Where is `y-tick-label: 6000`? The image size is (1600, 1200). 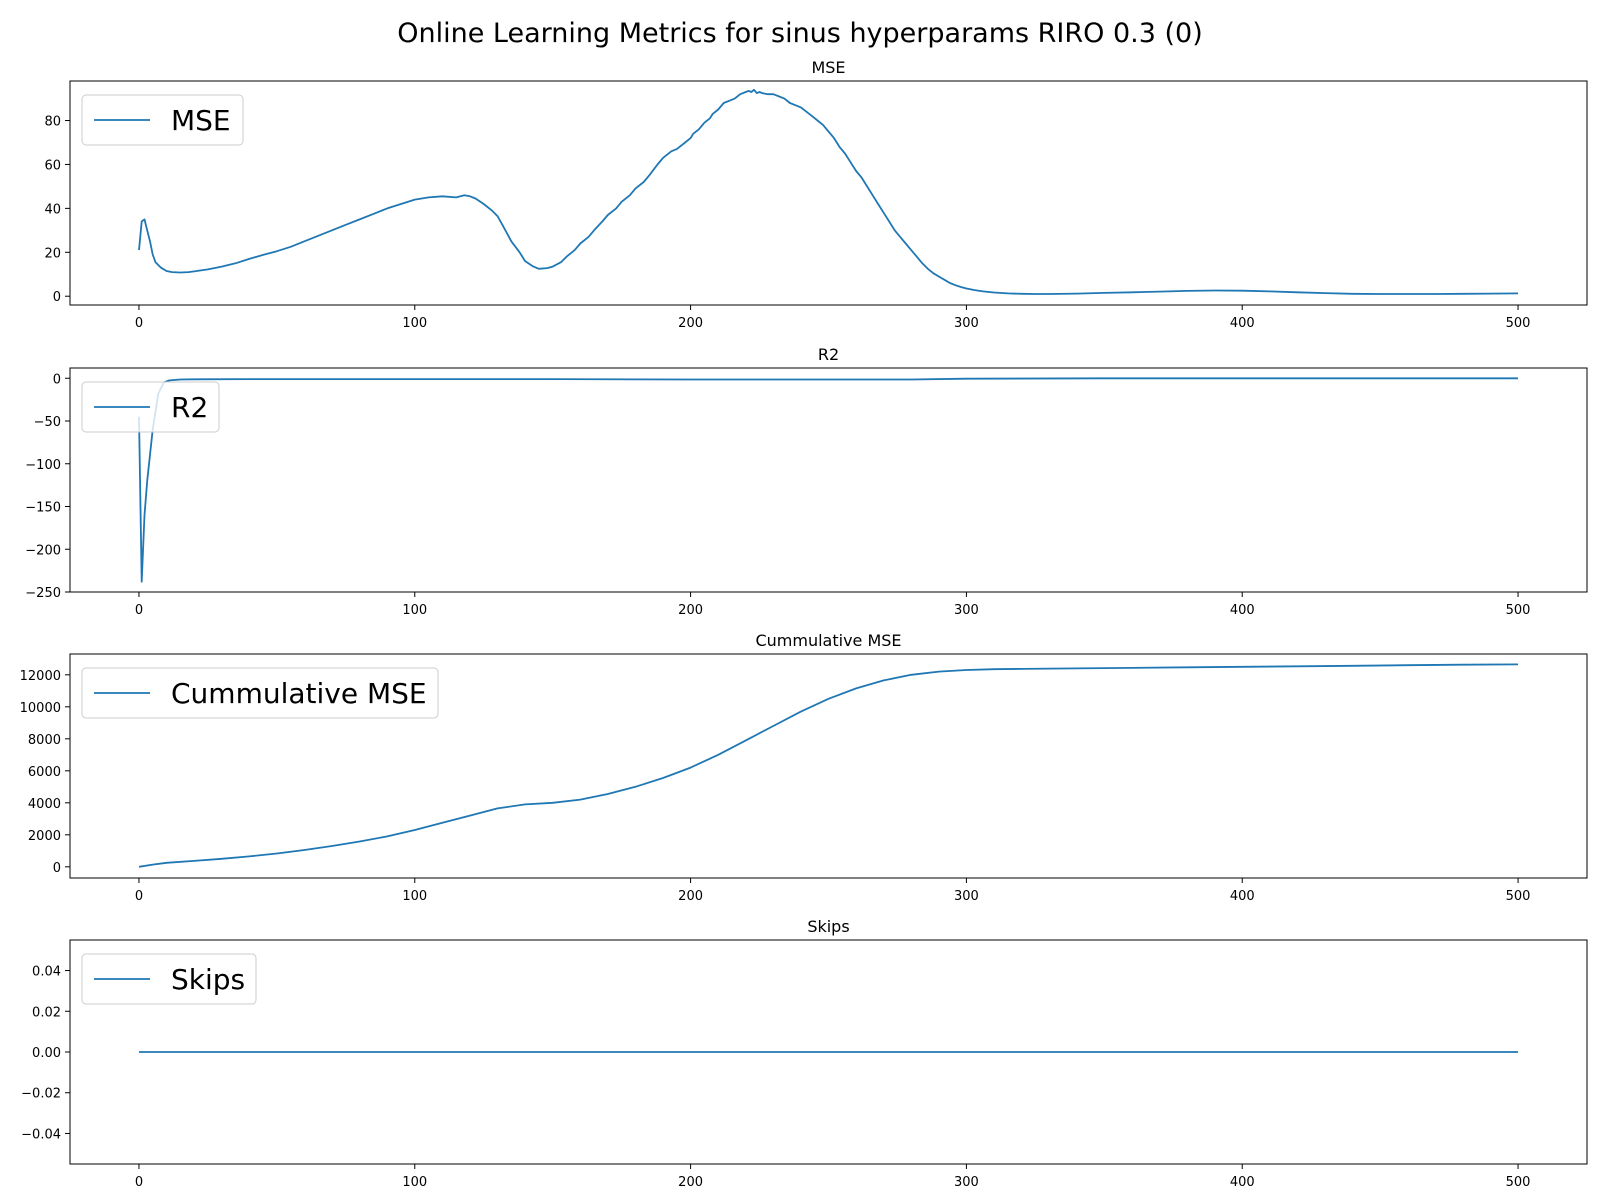
y-tick-label: 6000 is located at coordinates (44, 772).